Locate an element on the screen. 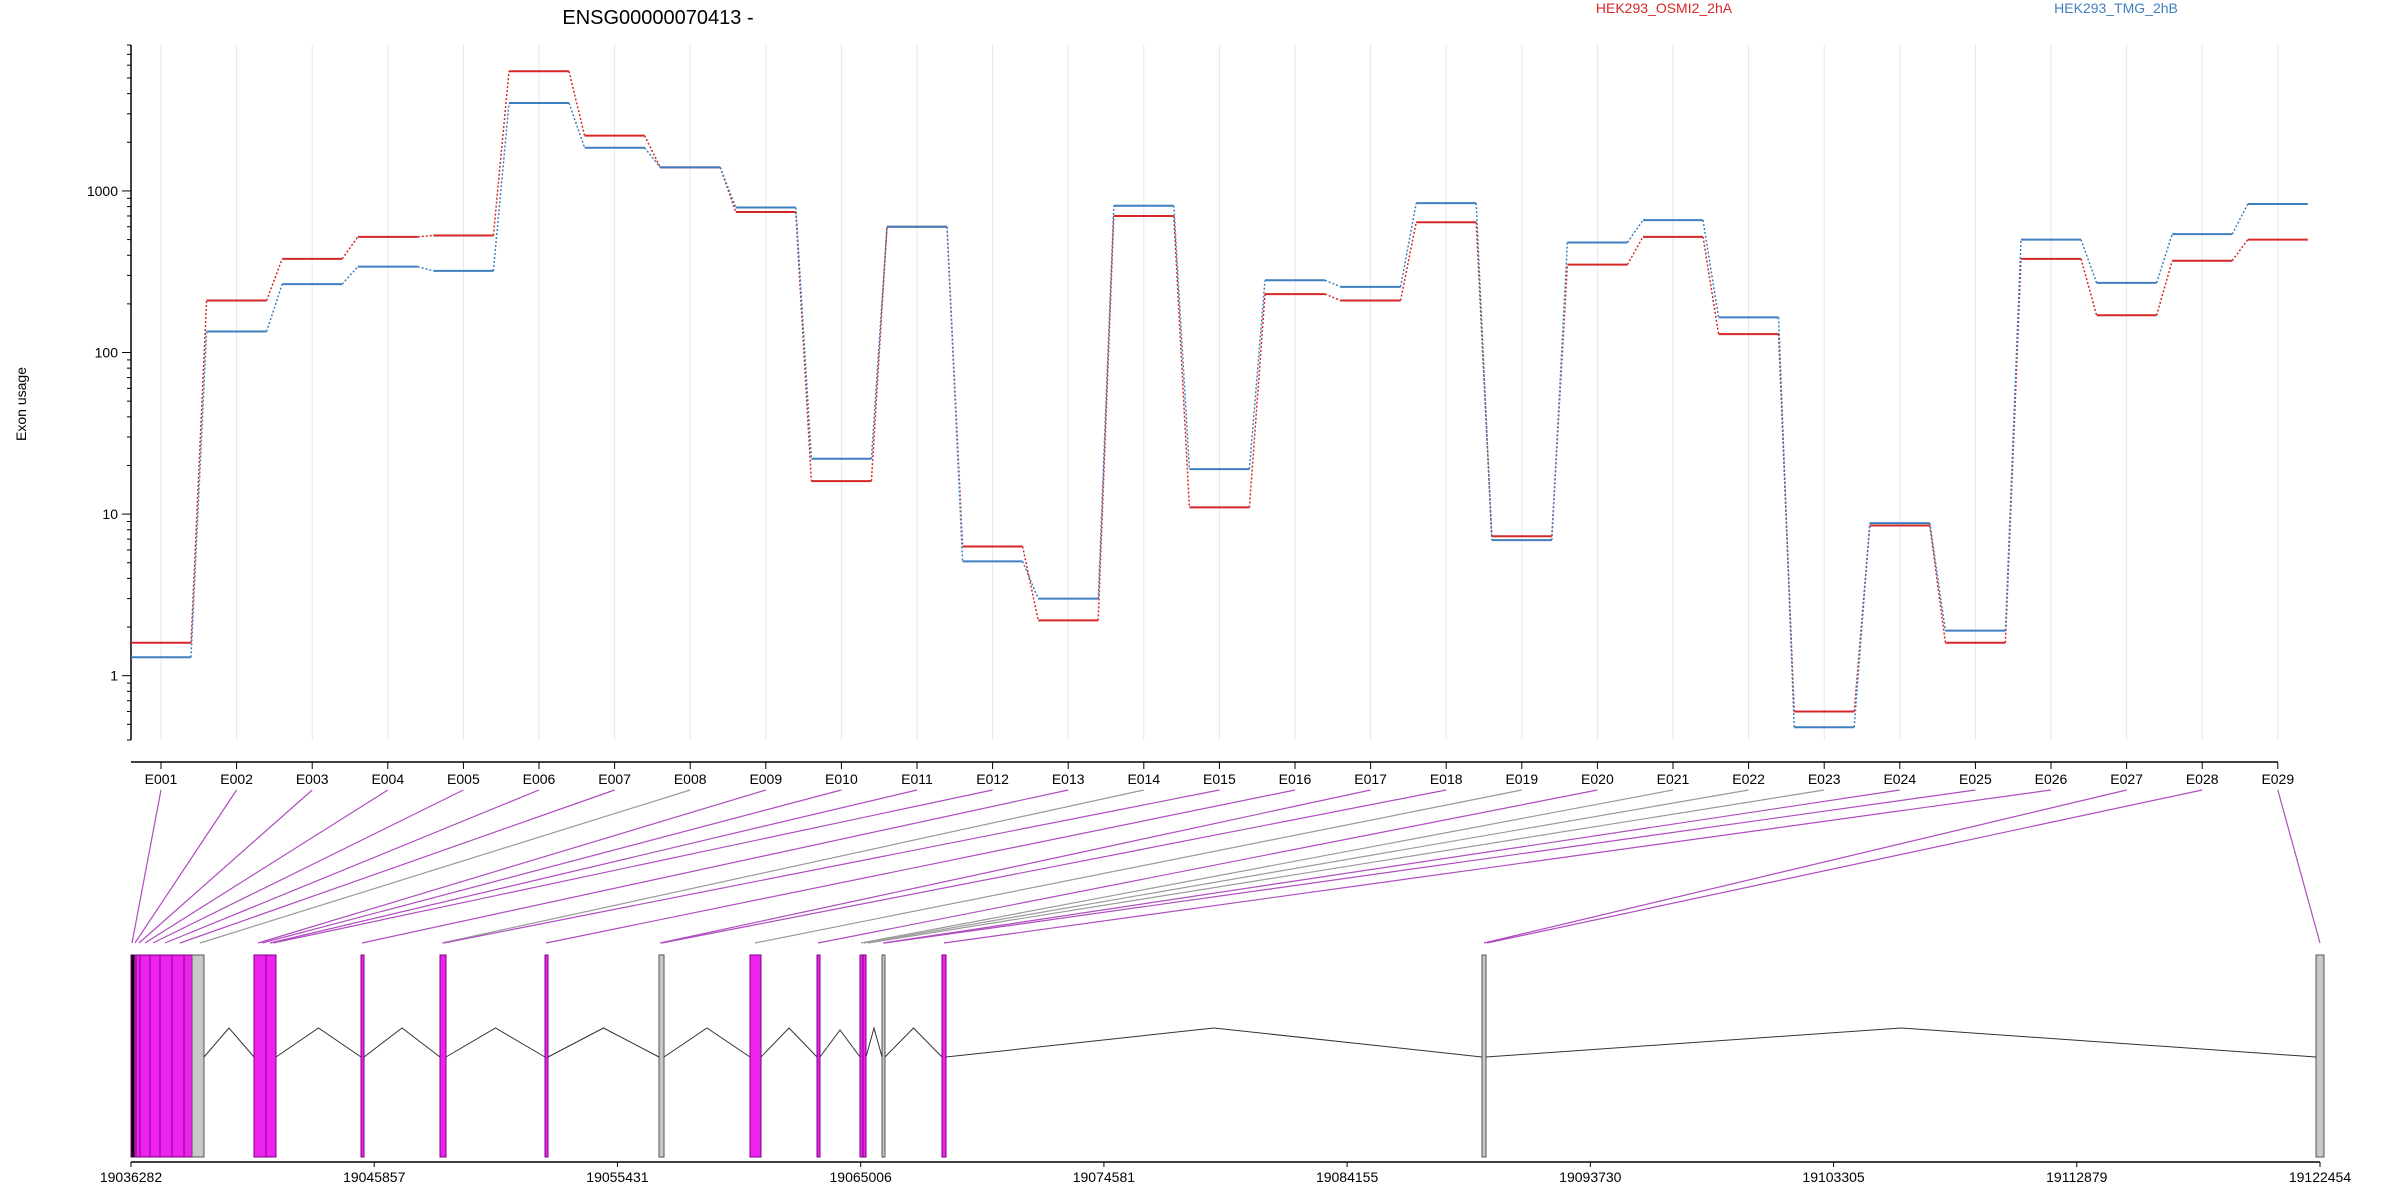 The width and height of the screenshot is (2400, 1200). x-tick-label: E014 is located at coordinates (1143, 779).